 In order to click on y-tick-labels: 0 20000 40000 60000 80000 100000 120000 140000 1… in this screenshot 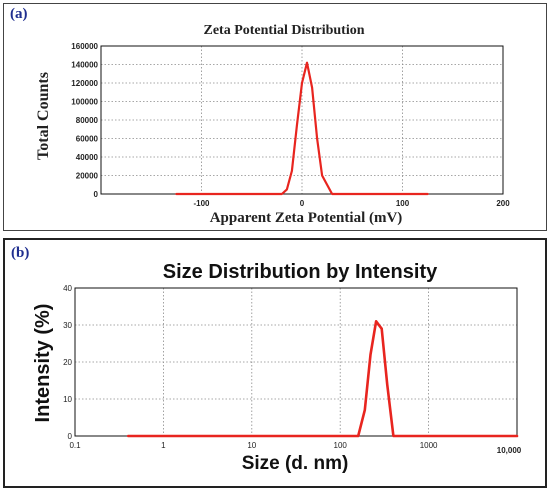, I will do `click(84, 120)`.